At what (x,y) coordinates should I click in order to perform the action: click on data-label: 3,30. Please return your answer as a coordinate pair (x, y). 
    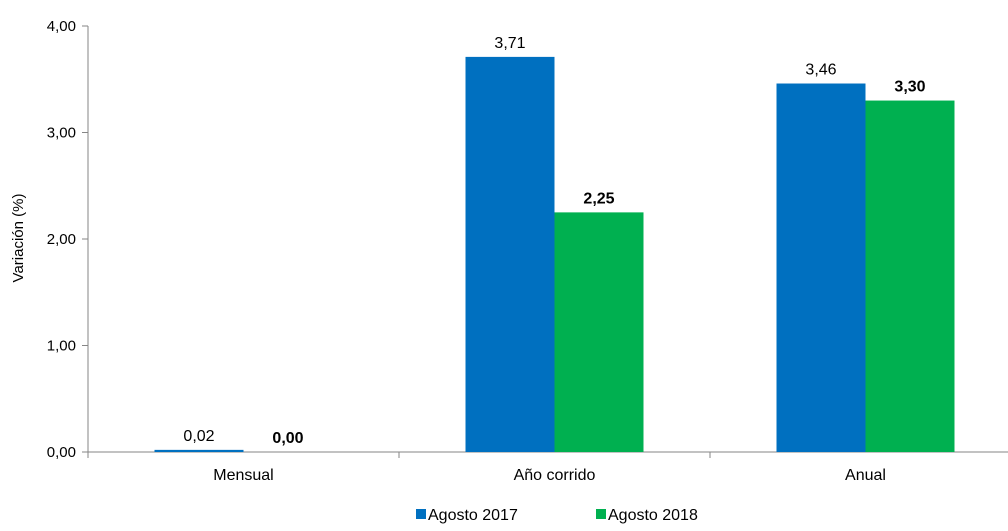
    Looking at the image, I should click on (909, 87).